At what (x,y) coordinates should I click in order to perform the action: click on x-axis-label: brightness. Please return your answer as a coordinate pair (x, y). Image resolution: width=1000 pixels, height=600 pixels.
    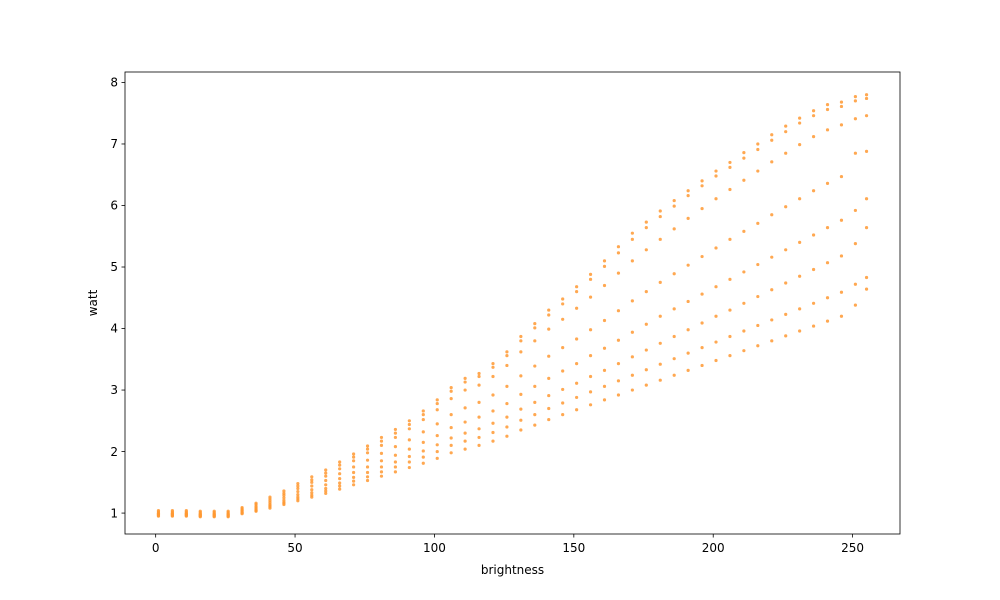
    Looking at the image, I should click on (512, 570).